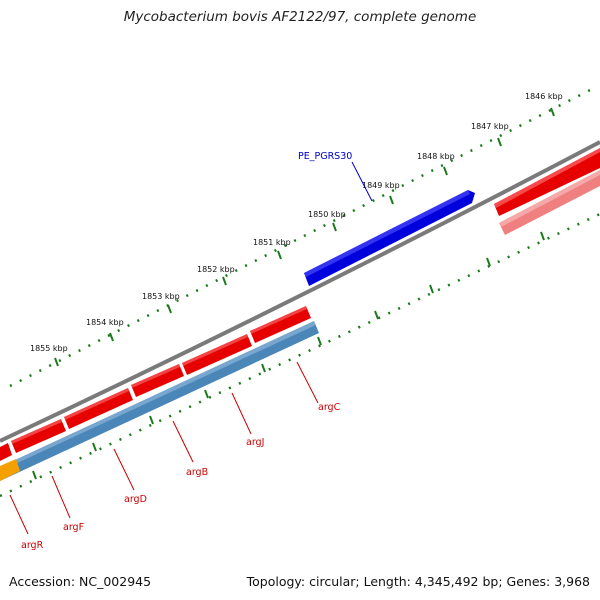 This screenshot has height=600, width=600. What do you see at coordinates (80, 581) in the screenshot?
I see `accession-text: Accession: NC_002945` at bounding box center [80, 581].